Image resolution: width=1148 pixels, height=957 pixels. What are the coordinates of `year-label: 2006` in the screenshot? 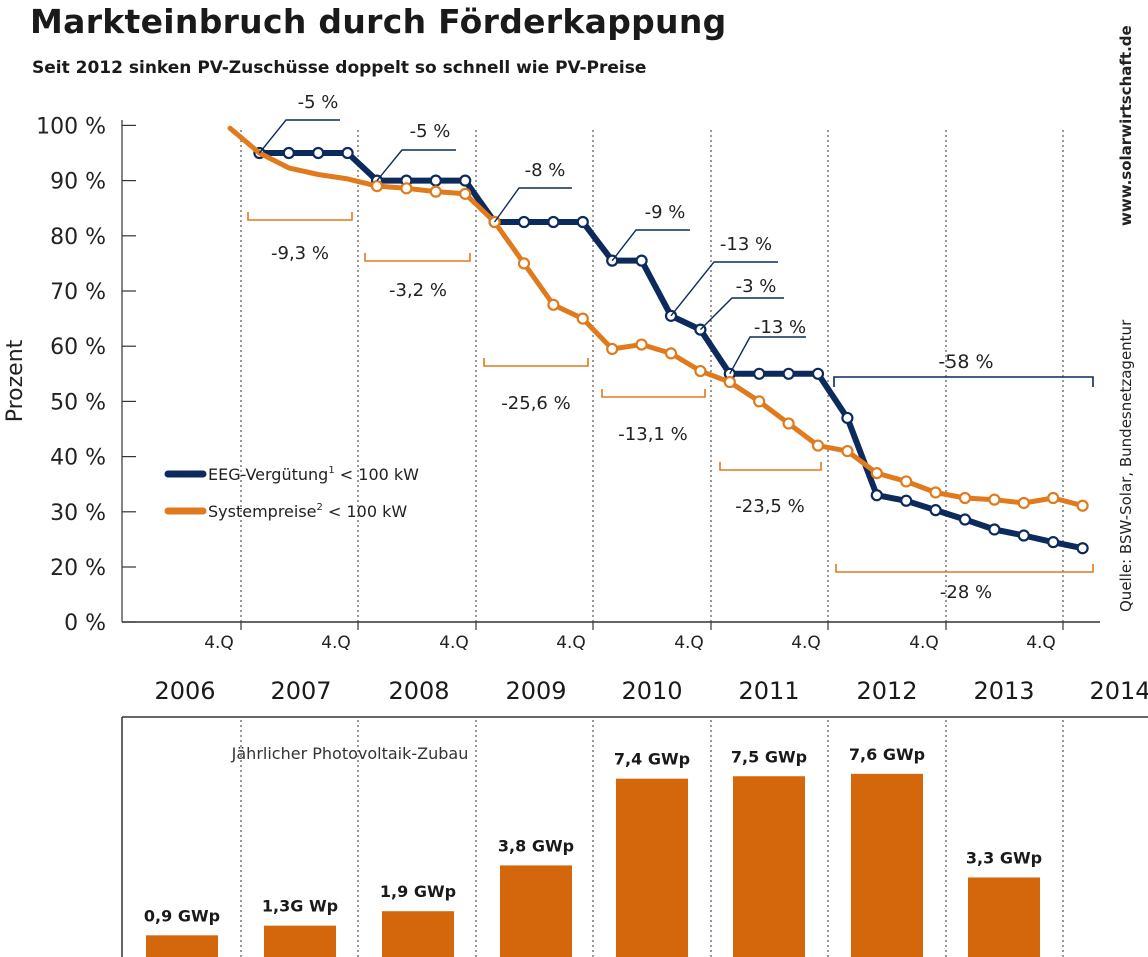 It's located at (184, 691).